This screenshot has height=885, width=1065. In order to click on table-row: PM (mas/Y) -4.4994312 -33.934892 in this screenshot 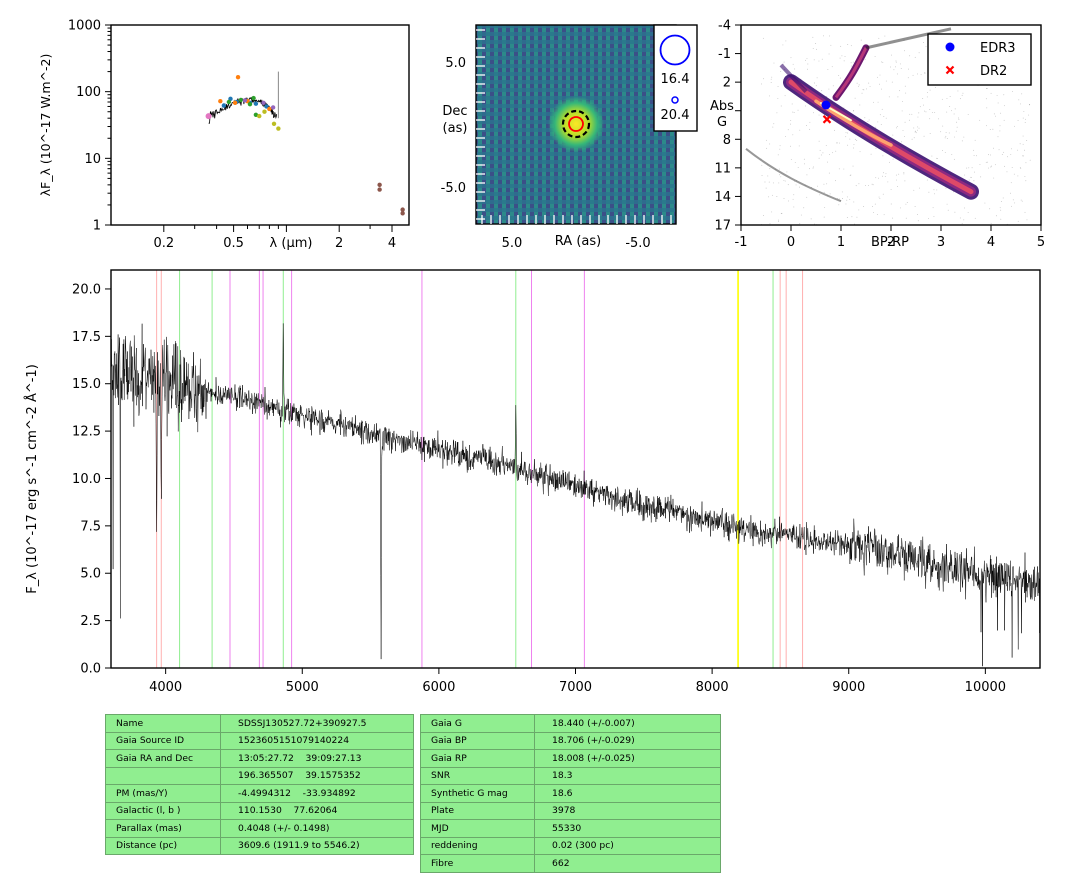, I will do `click(259, 793)`.